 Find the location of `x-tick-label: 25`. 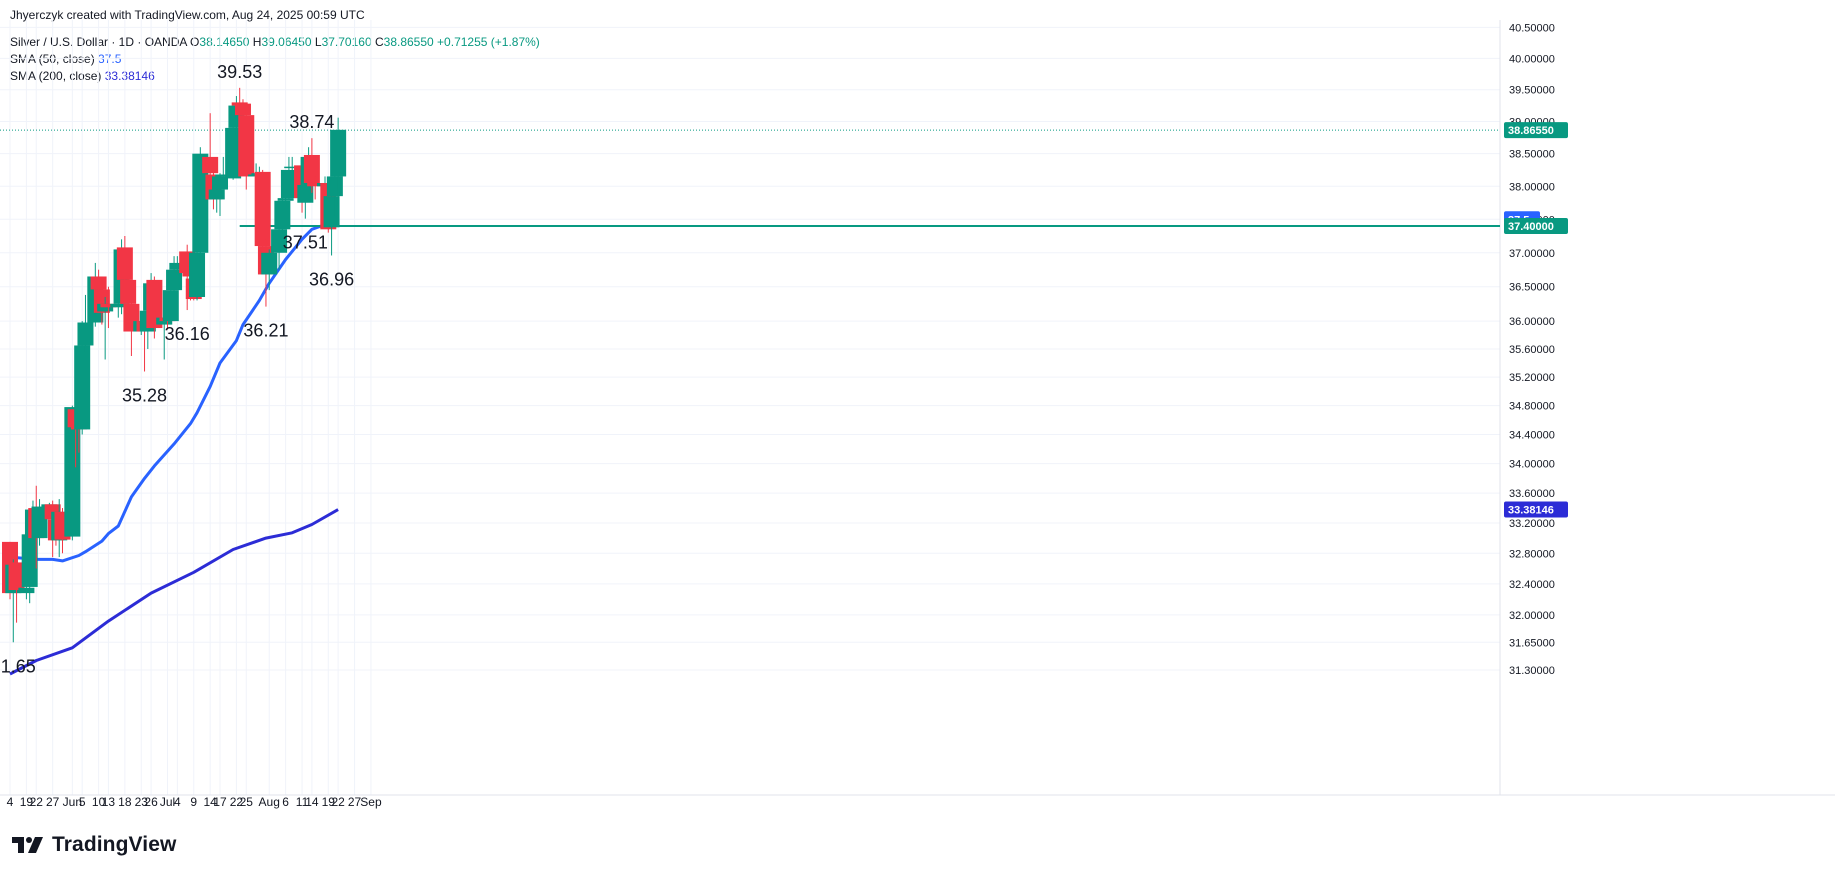

x-tick-label: 25 is located at coordinates (247, 802).